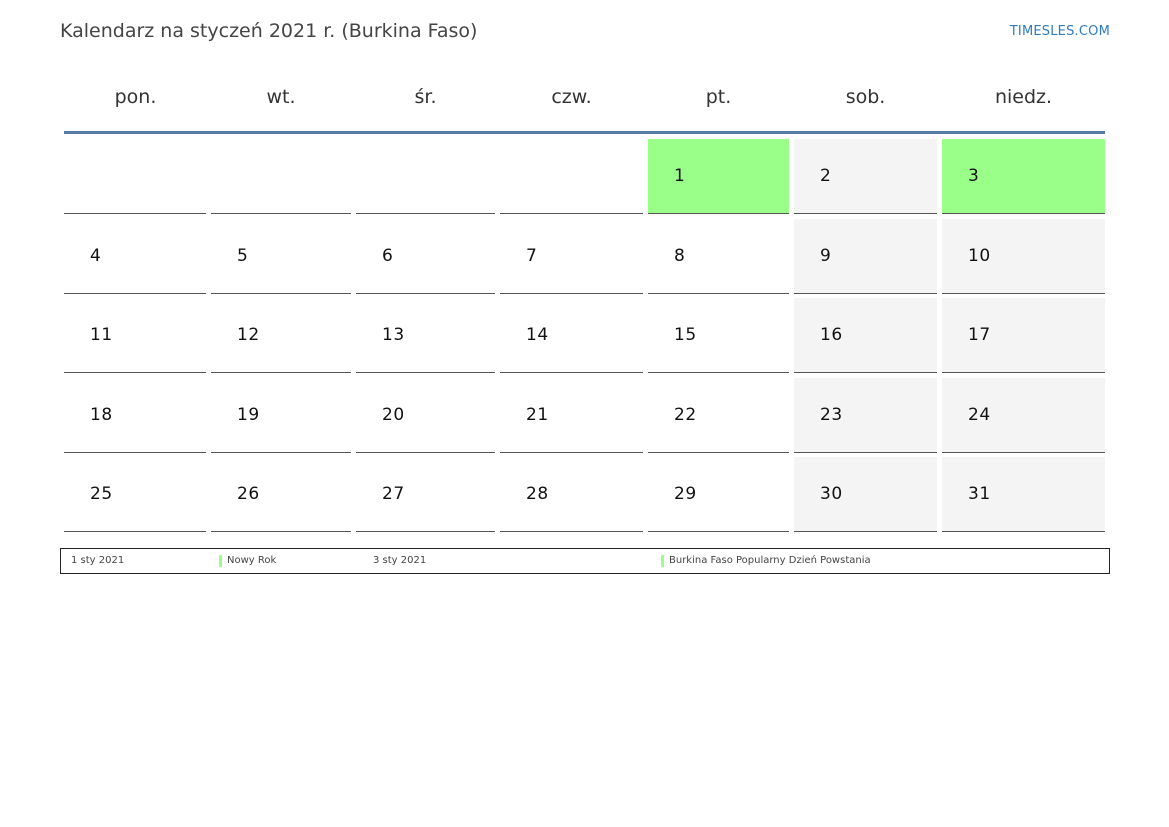  Describe the element at coordinates (135, 97) in the screenshot. I see `weekday-mon: pon.` at that location.